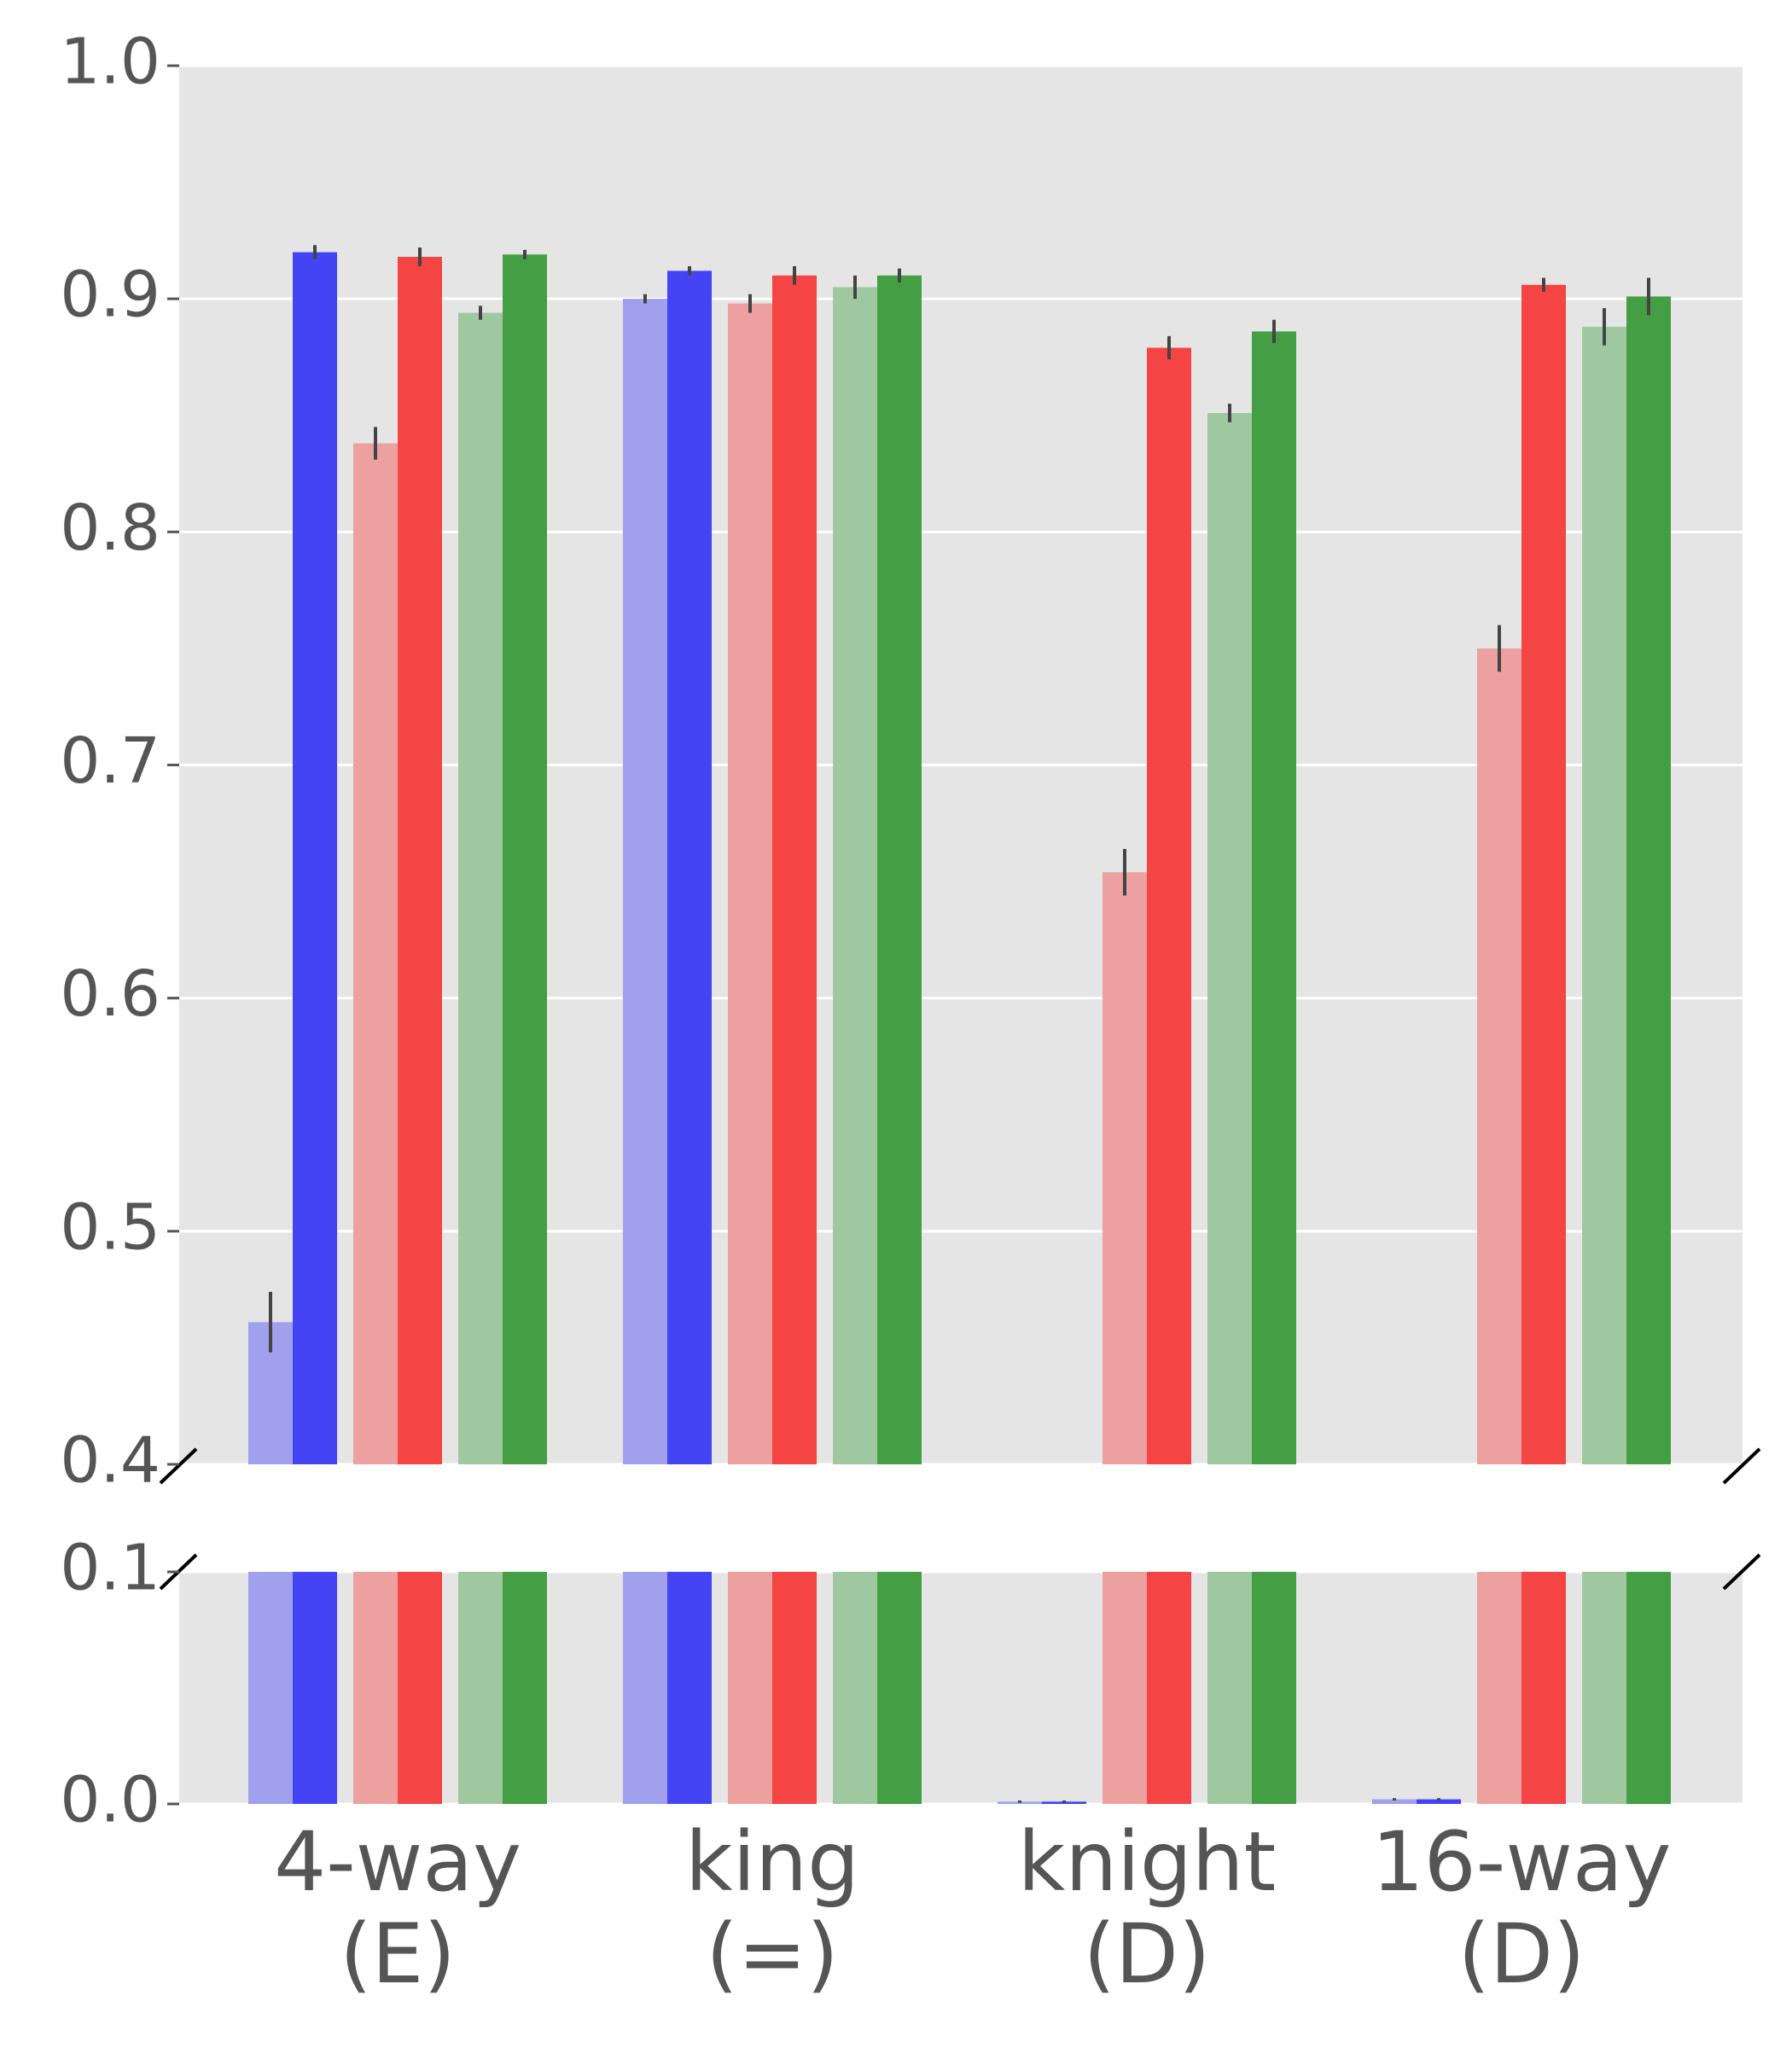 The width and height of the screenshot is (1792, 2048). I want to click on x-tick-label: knight (D), so click(1147, 1908).